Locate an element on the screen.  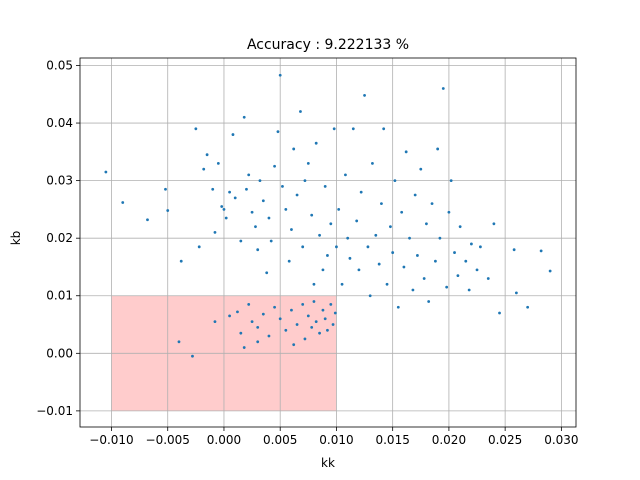
x-tick-label: −0.005 is located at coordinates (168, 440).